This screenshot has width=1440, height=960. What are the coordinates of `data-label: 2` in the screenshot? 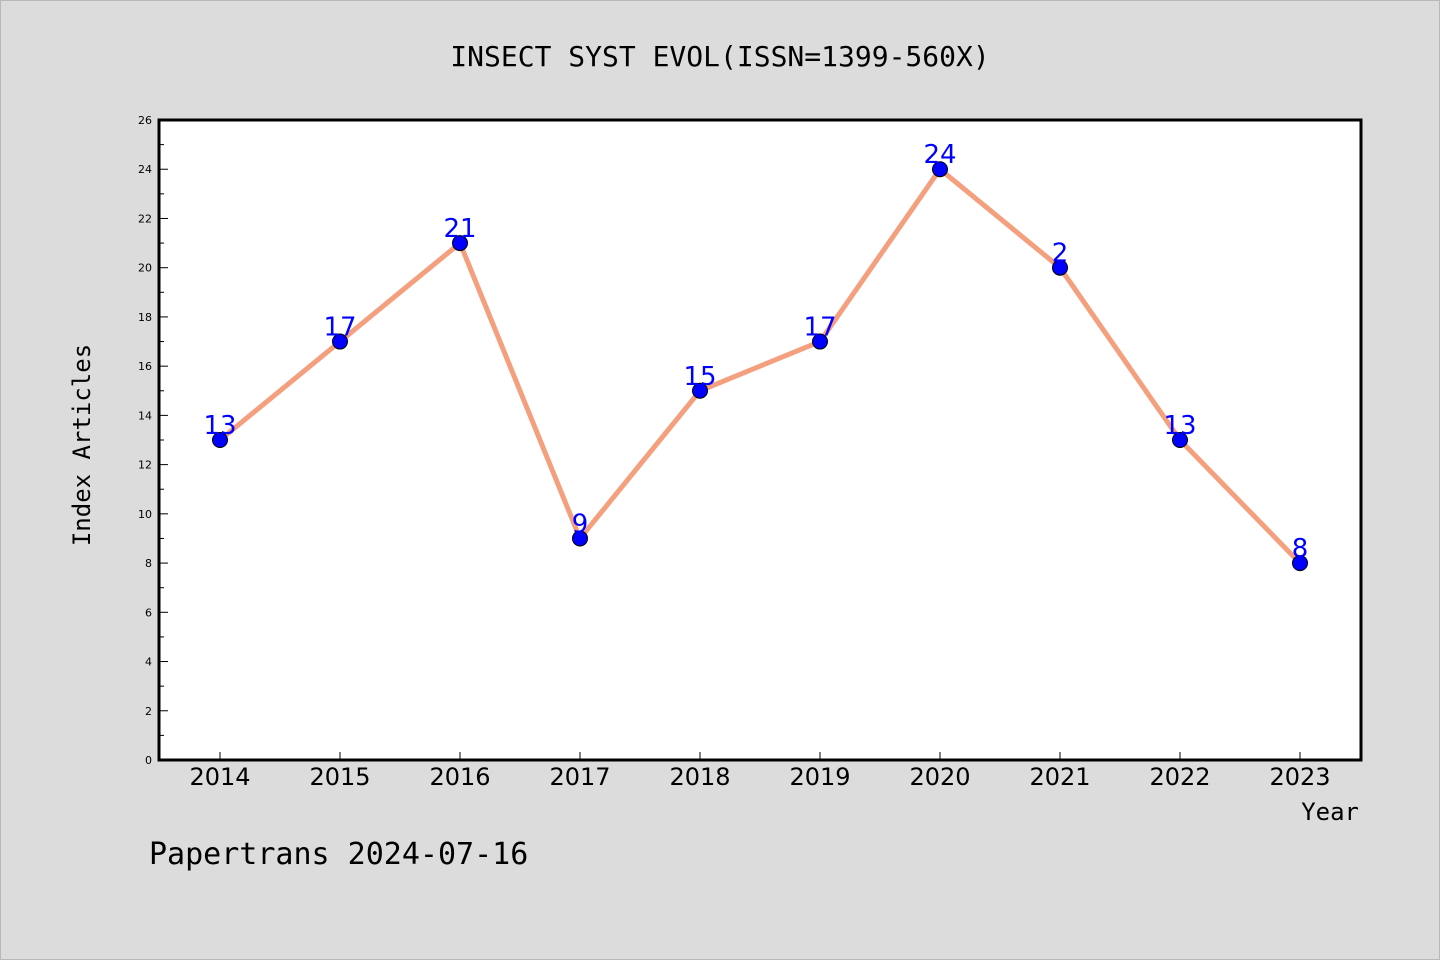 It's located at (1060, 254).